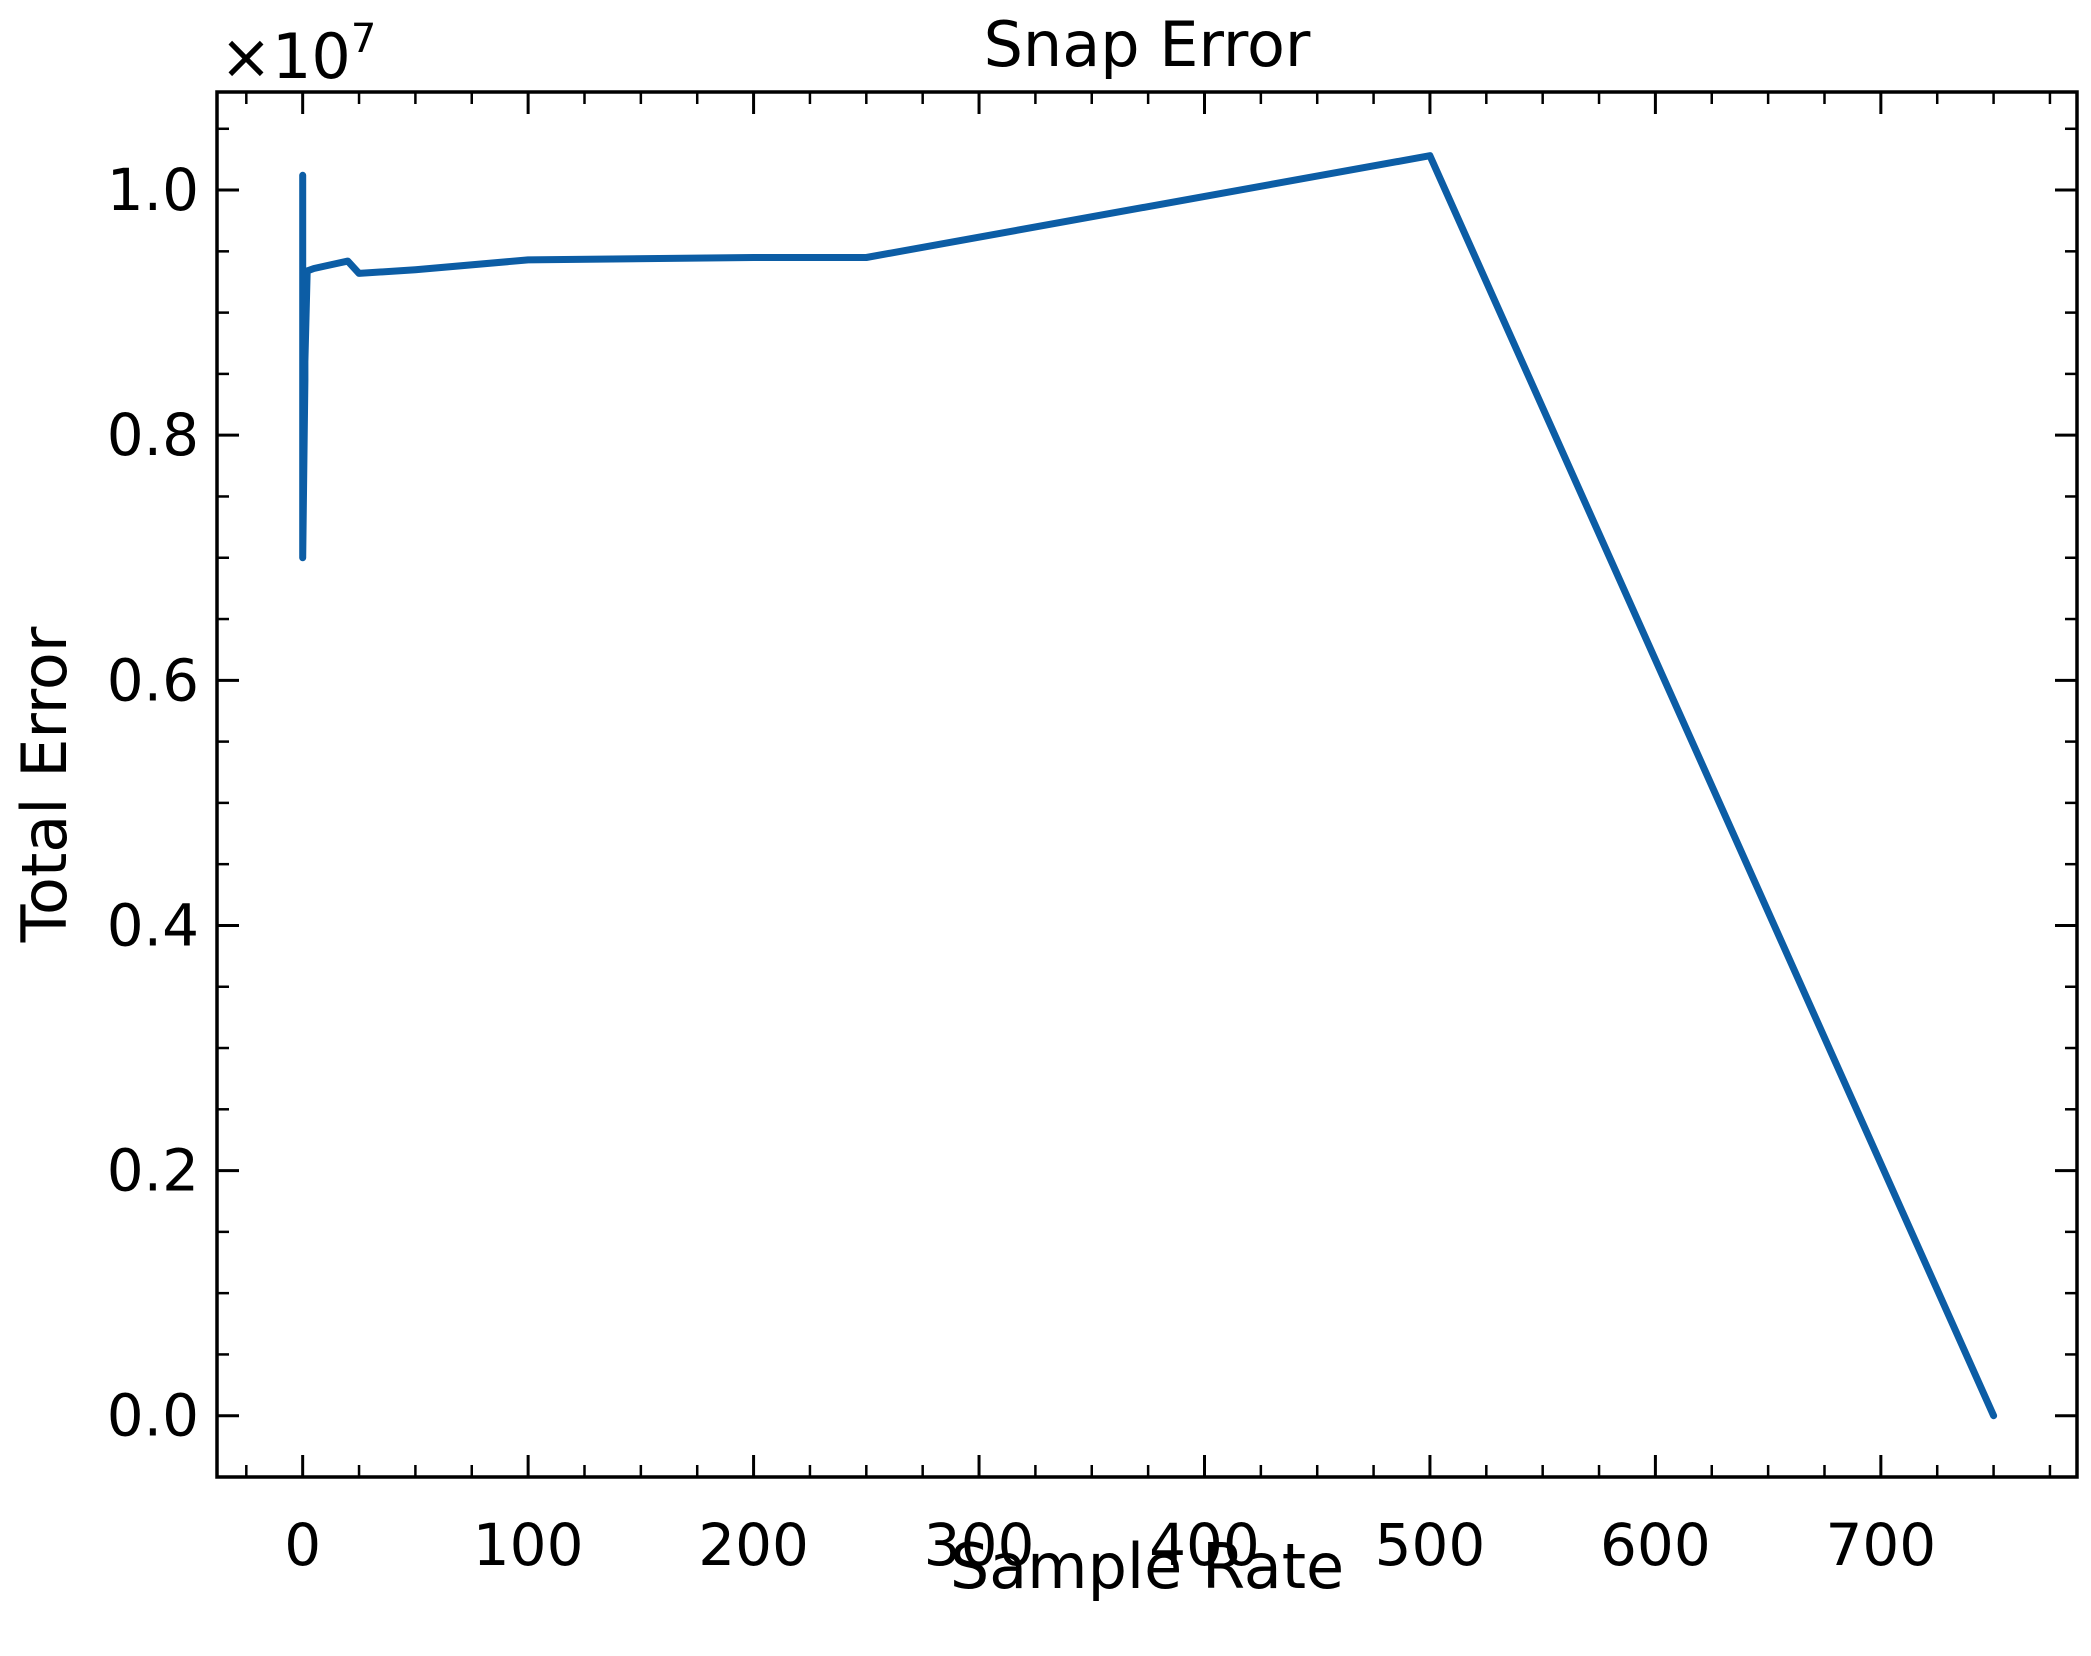 Image resolution: width=2091 pixels, height=1656 pixels. Describe the element at coordinates (44, 784) in the screenshot. I see `y-axis-label: Total Error` at that location.